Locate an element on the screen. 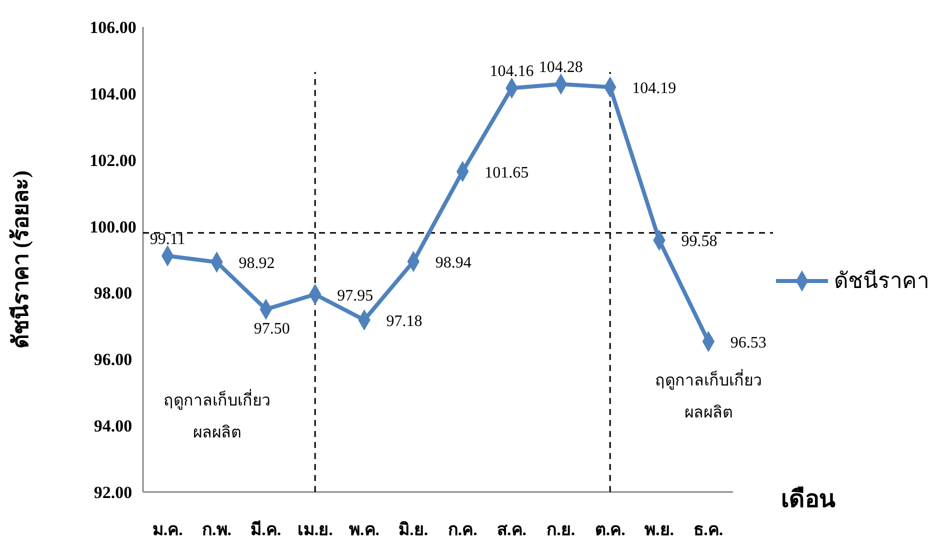  x-tick-label: พ.ค. is located at coordinates (364, 529).